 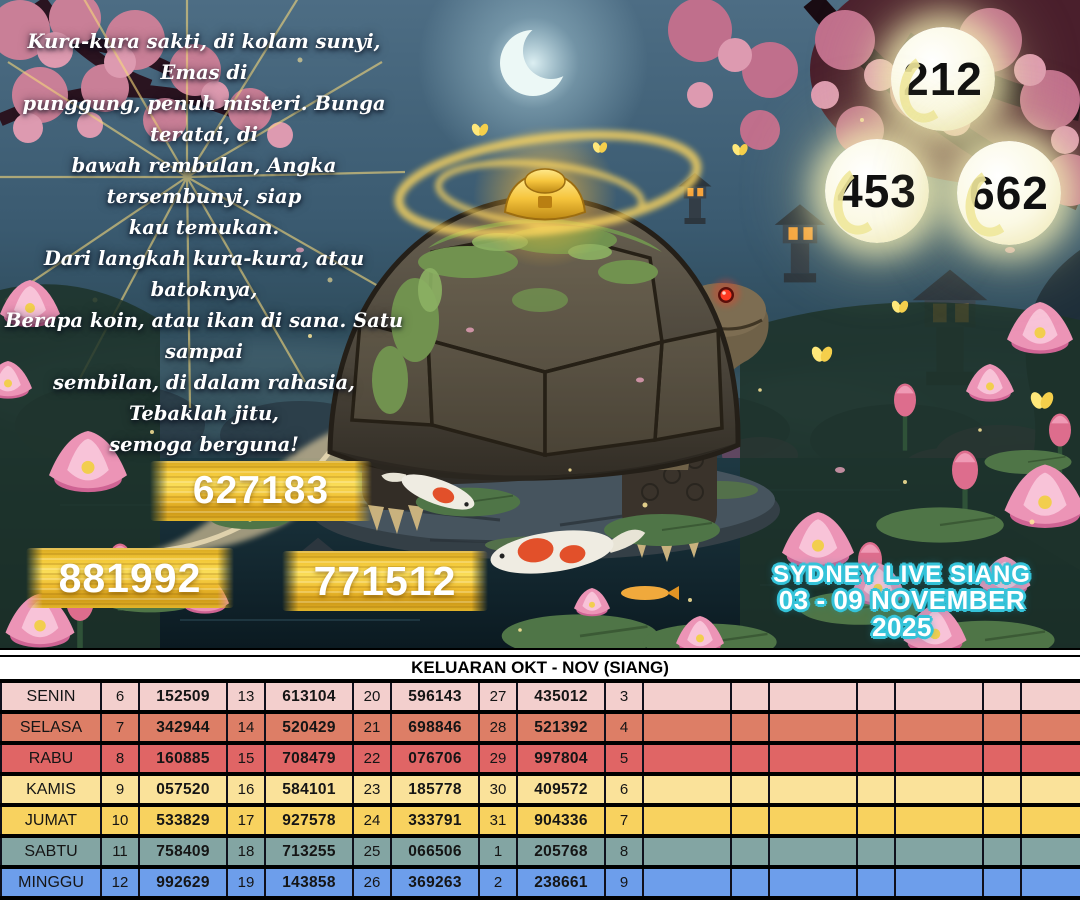 I want to click on table-title: KELUARAN OKT - NOV (SIANG), so click(x=540, y=669).